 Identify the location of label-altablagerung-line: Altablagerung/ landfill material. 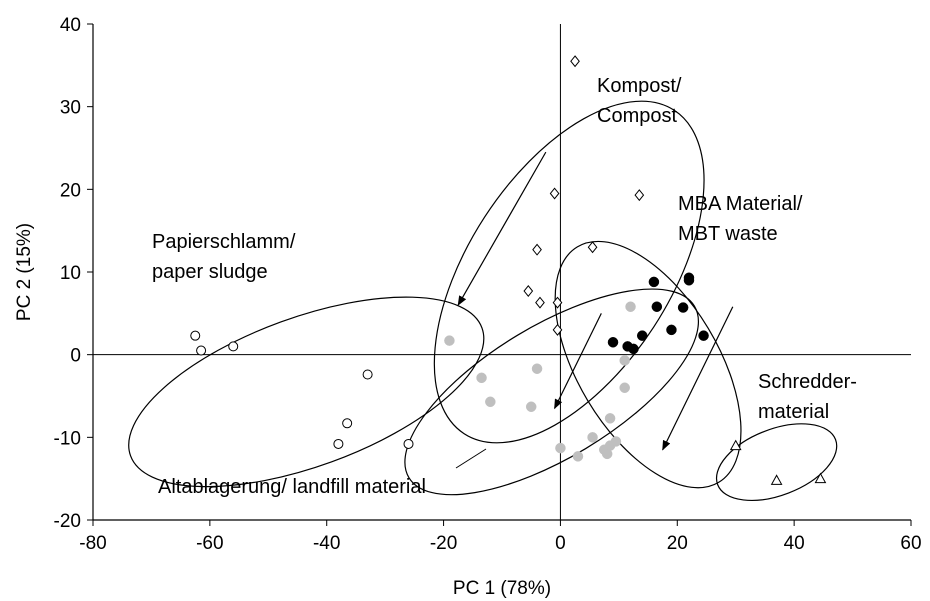
(292, 487).